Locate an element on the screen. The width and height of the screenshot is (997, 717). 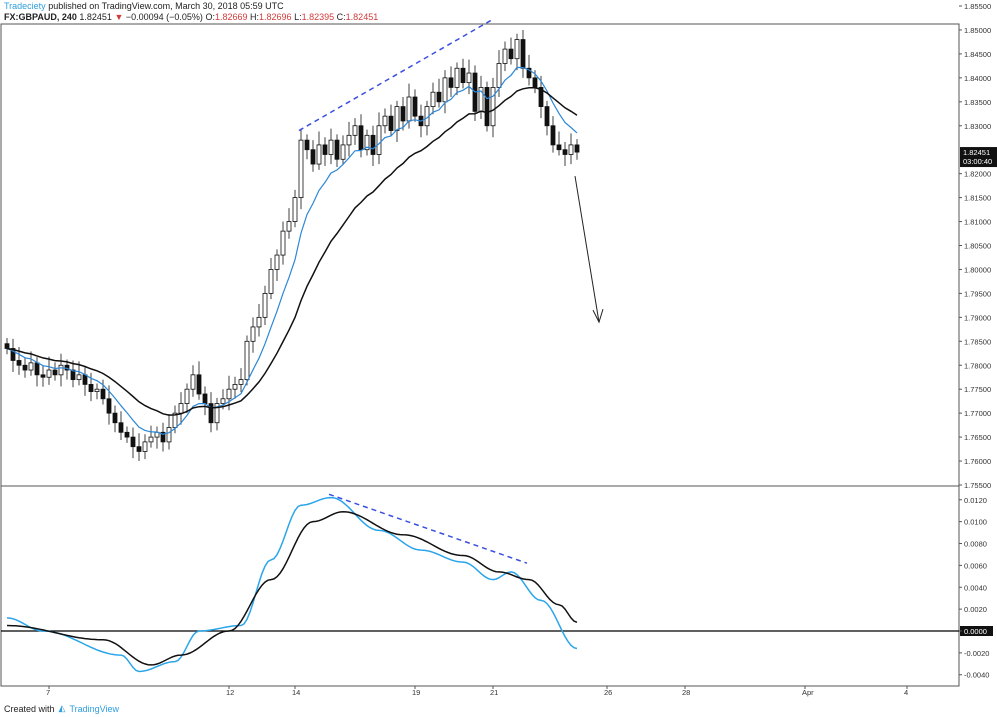
last-price: 1.82451 is located at coordinates (95, 17).